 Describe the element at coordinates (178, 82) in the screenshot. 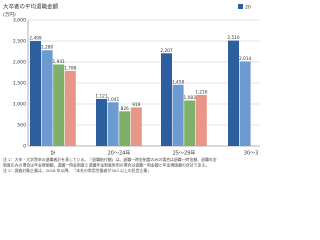

I see `value-label: 1,458` at that location.